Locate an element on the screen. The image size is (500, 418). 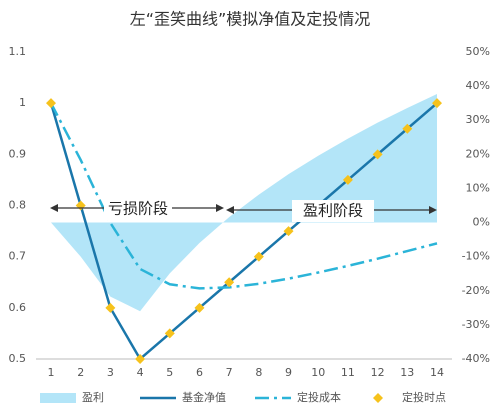
legend-item: 盈利 is located at coordinates (72, 397).